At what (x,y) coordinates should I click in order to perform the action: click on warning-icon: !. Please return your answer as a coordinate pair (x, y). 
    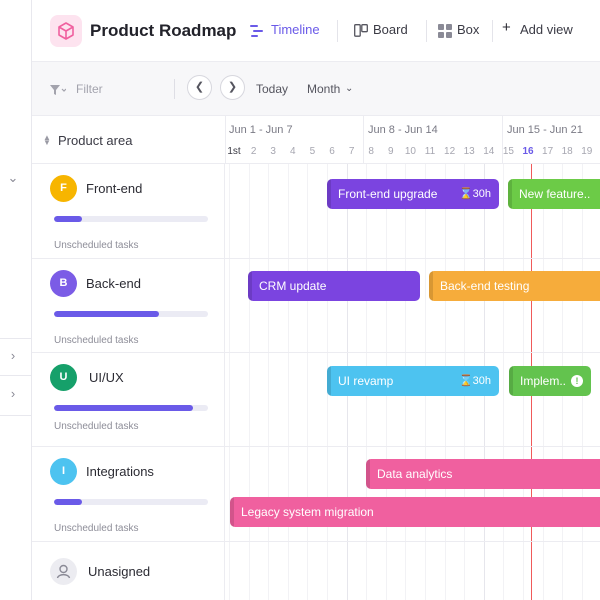
    Looking at the image, I should click on (577, 381).